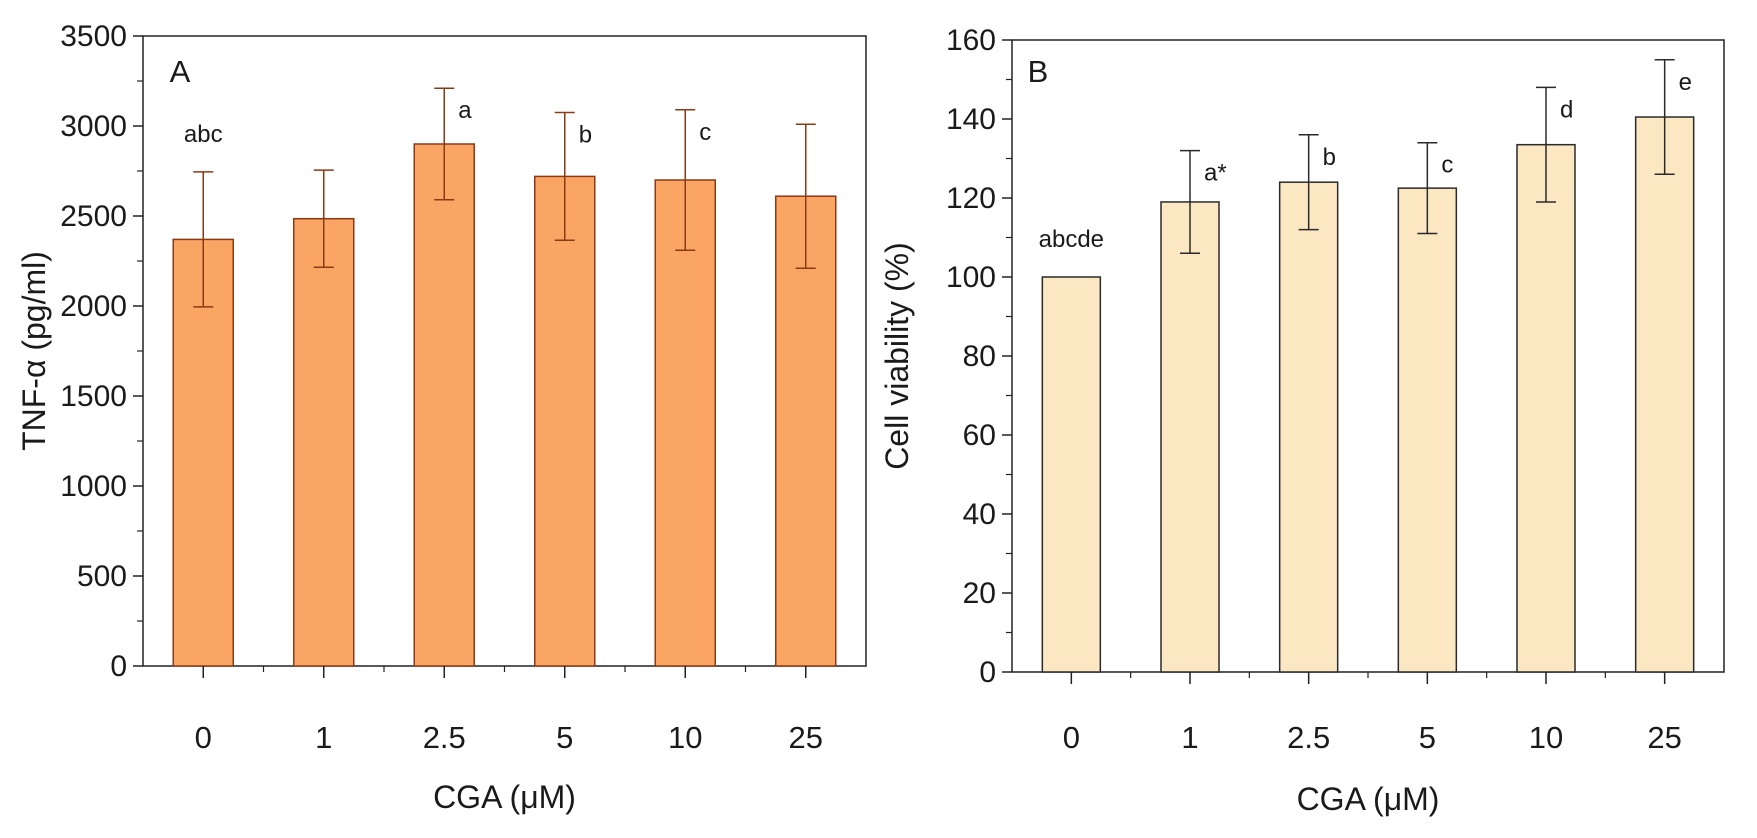 This screenshot has width=1757, height=838. Describe the element at coordinates (34, 351) in the screenshot. I see `y-axis-title: TNF-α (pg/ml)` at that location.